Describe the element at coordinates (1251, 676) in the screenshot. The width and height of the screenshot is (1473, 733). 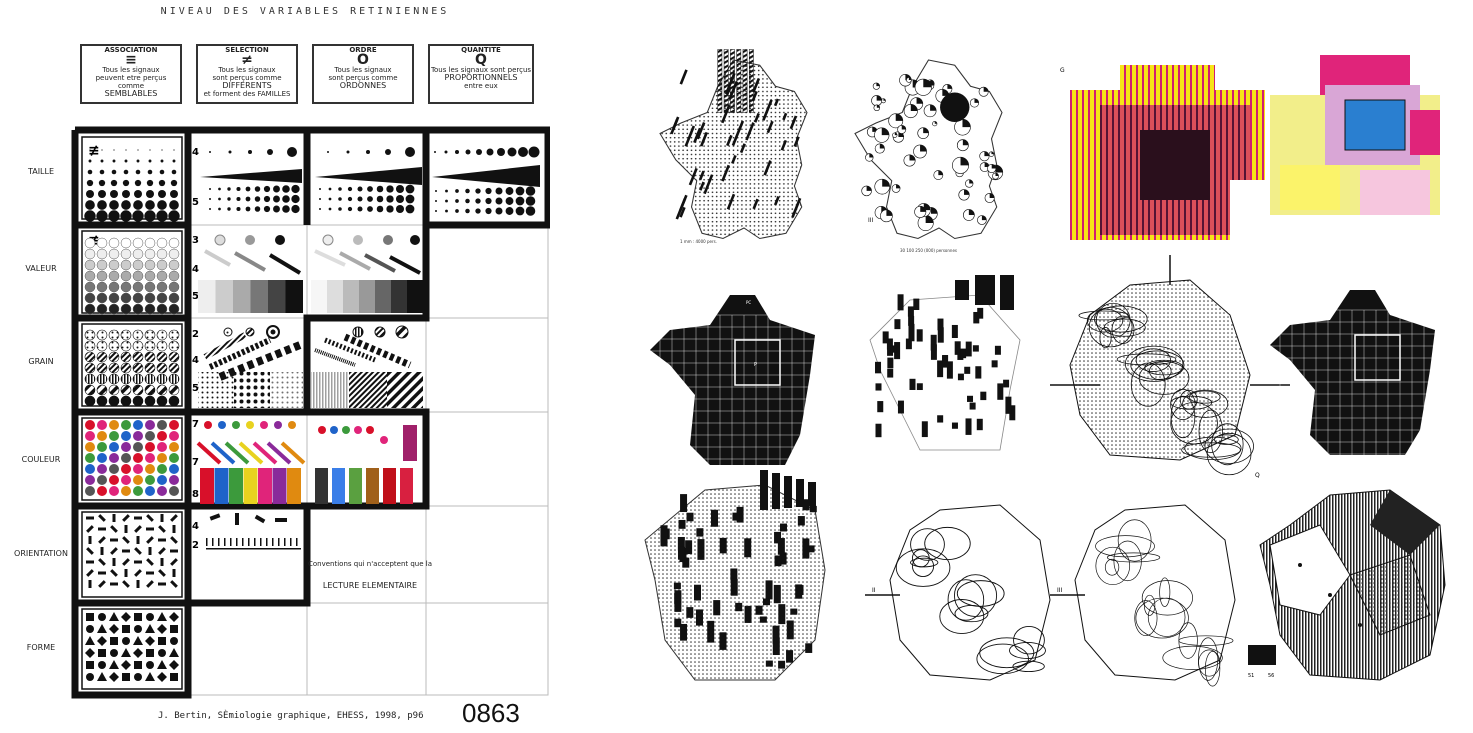
I see `legend-number: 51` at that location.